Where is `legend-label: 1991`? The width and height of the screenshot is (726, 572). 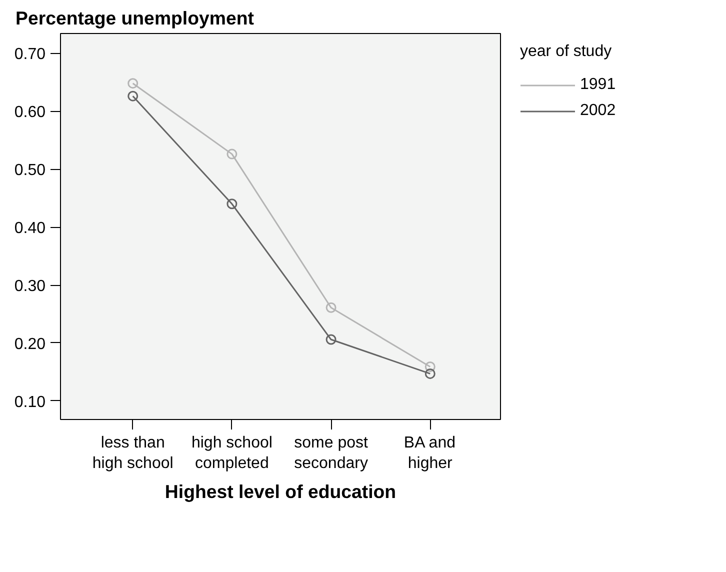
legend-label: 1991 is located at coordinates (598, 85).